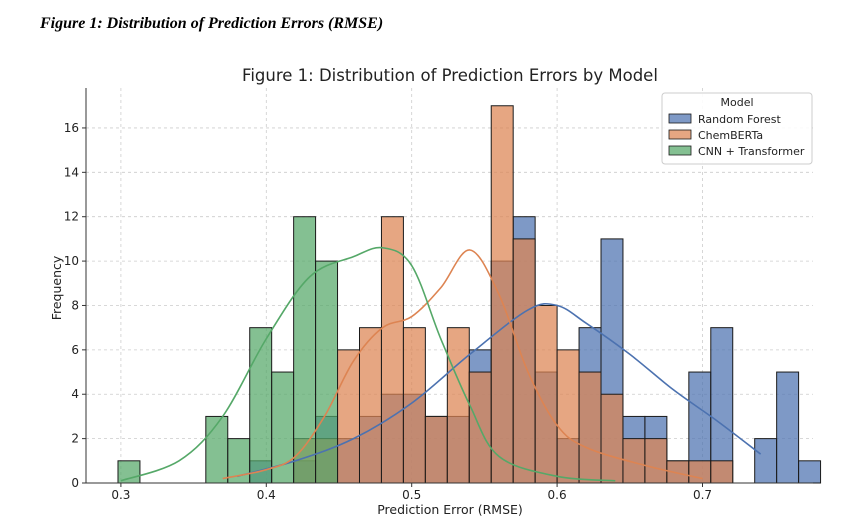 The height and width of the screenshot is (523, 857). I want to click on x-tick-label: 0.3, so click(120, 495).